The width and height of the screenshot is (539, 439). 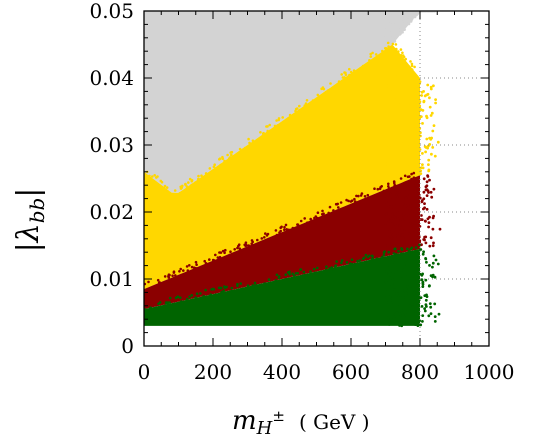 I want to click on x-axis-title: mH± ( GeV ), so click(x=301, y=422).